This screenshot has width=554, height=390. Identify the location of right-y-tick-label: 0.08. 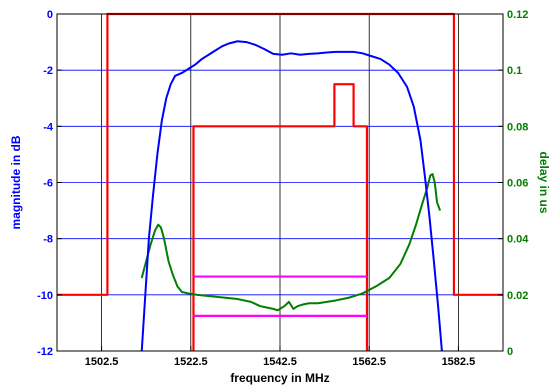
(517, 127).